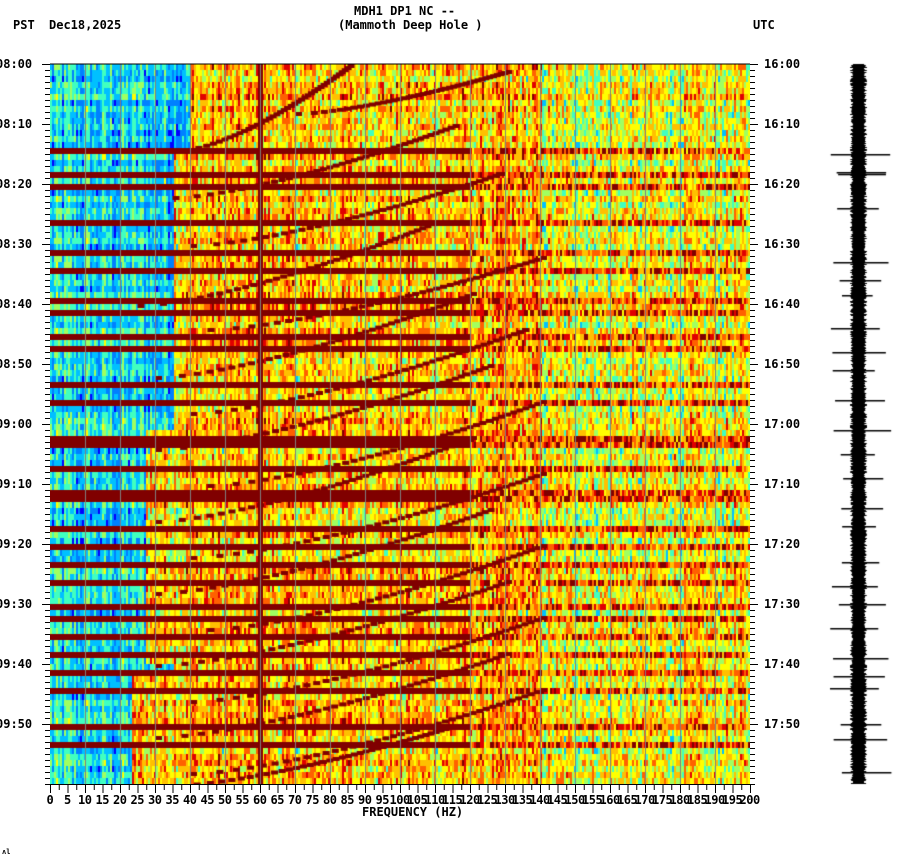  Describe the element at coordinates (575, 800) in the screenshot. I see `frequency-tick-label: 150` at that location.